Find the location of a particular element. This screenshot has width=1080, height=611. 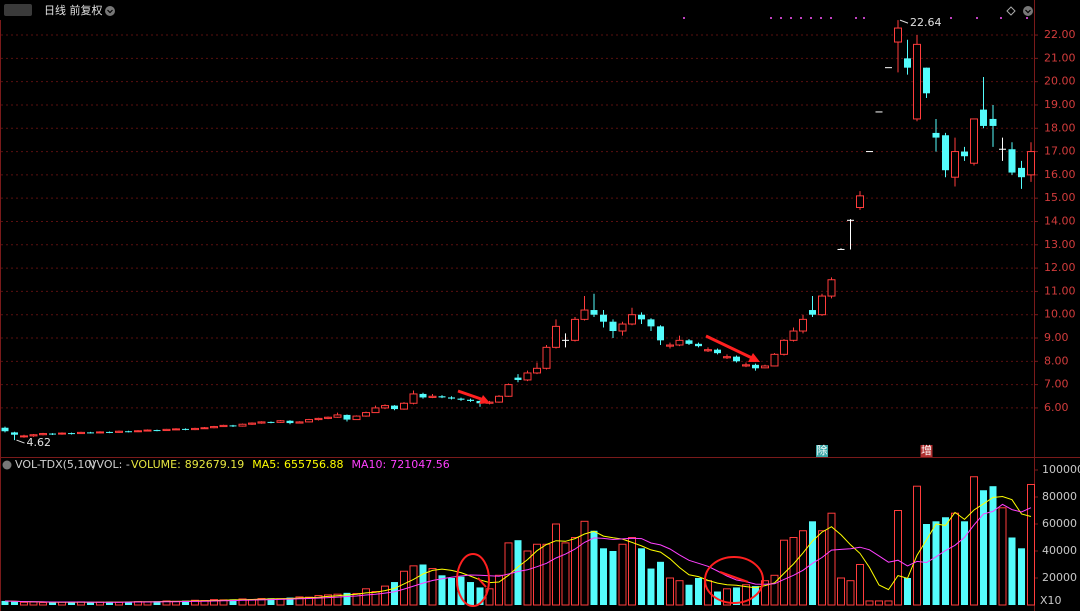

legend-name: MA10: is located at coordinates (369, 464).